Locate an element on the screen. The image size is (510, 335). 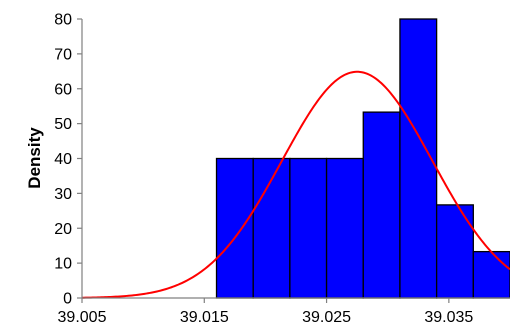
y-tick-label: 10 is located at coordinates (63, 264).